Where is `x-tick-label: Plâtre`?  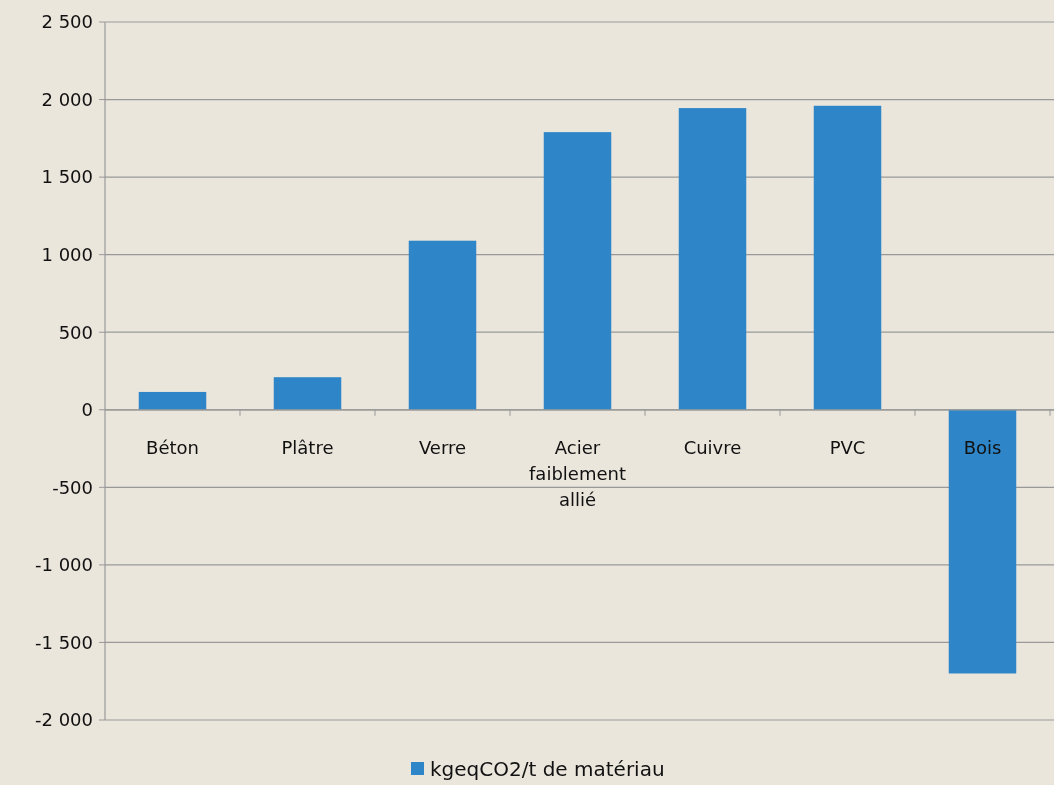
x-tick-label: Plâtre is located at coordinates (307, 447).